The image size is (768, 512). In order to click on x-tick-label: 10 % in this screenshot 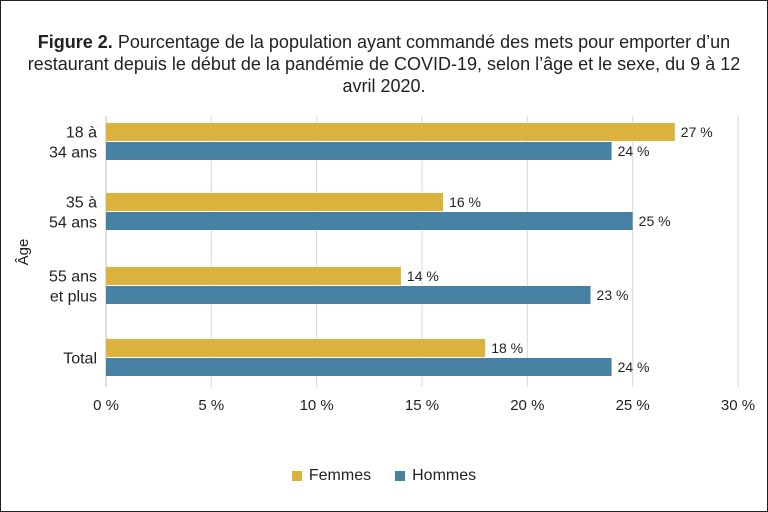, I will do `click(317, 405)`.